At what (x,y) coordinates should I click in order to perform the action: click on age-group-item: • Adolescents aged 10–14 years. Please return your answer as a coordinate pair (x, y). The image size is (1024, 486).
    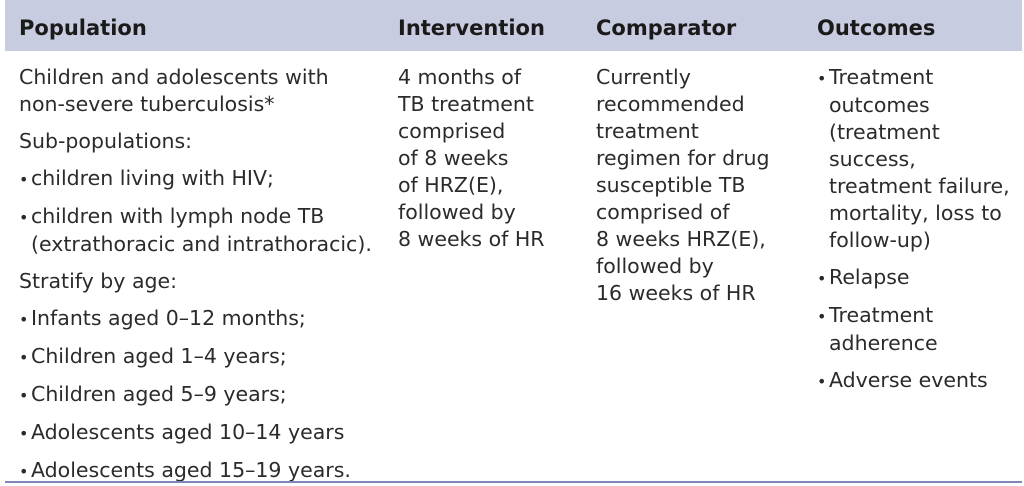
    Looking at the image, I should click on (204, 433).